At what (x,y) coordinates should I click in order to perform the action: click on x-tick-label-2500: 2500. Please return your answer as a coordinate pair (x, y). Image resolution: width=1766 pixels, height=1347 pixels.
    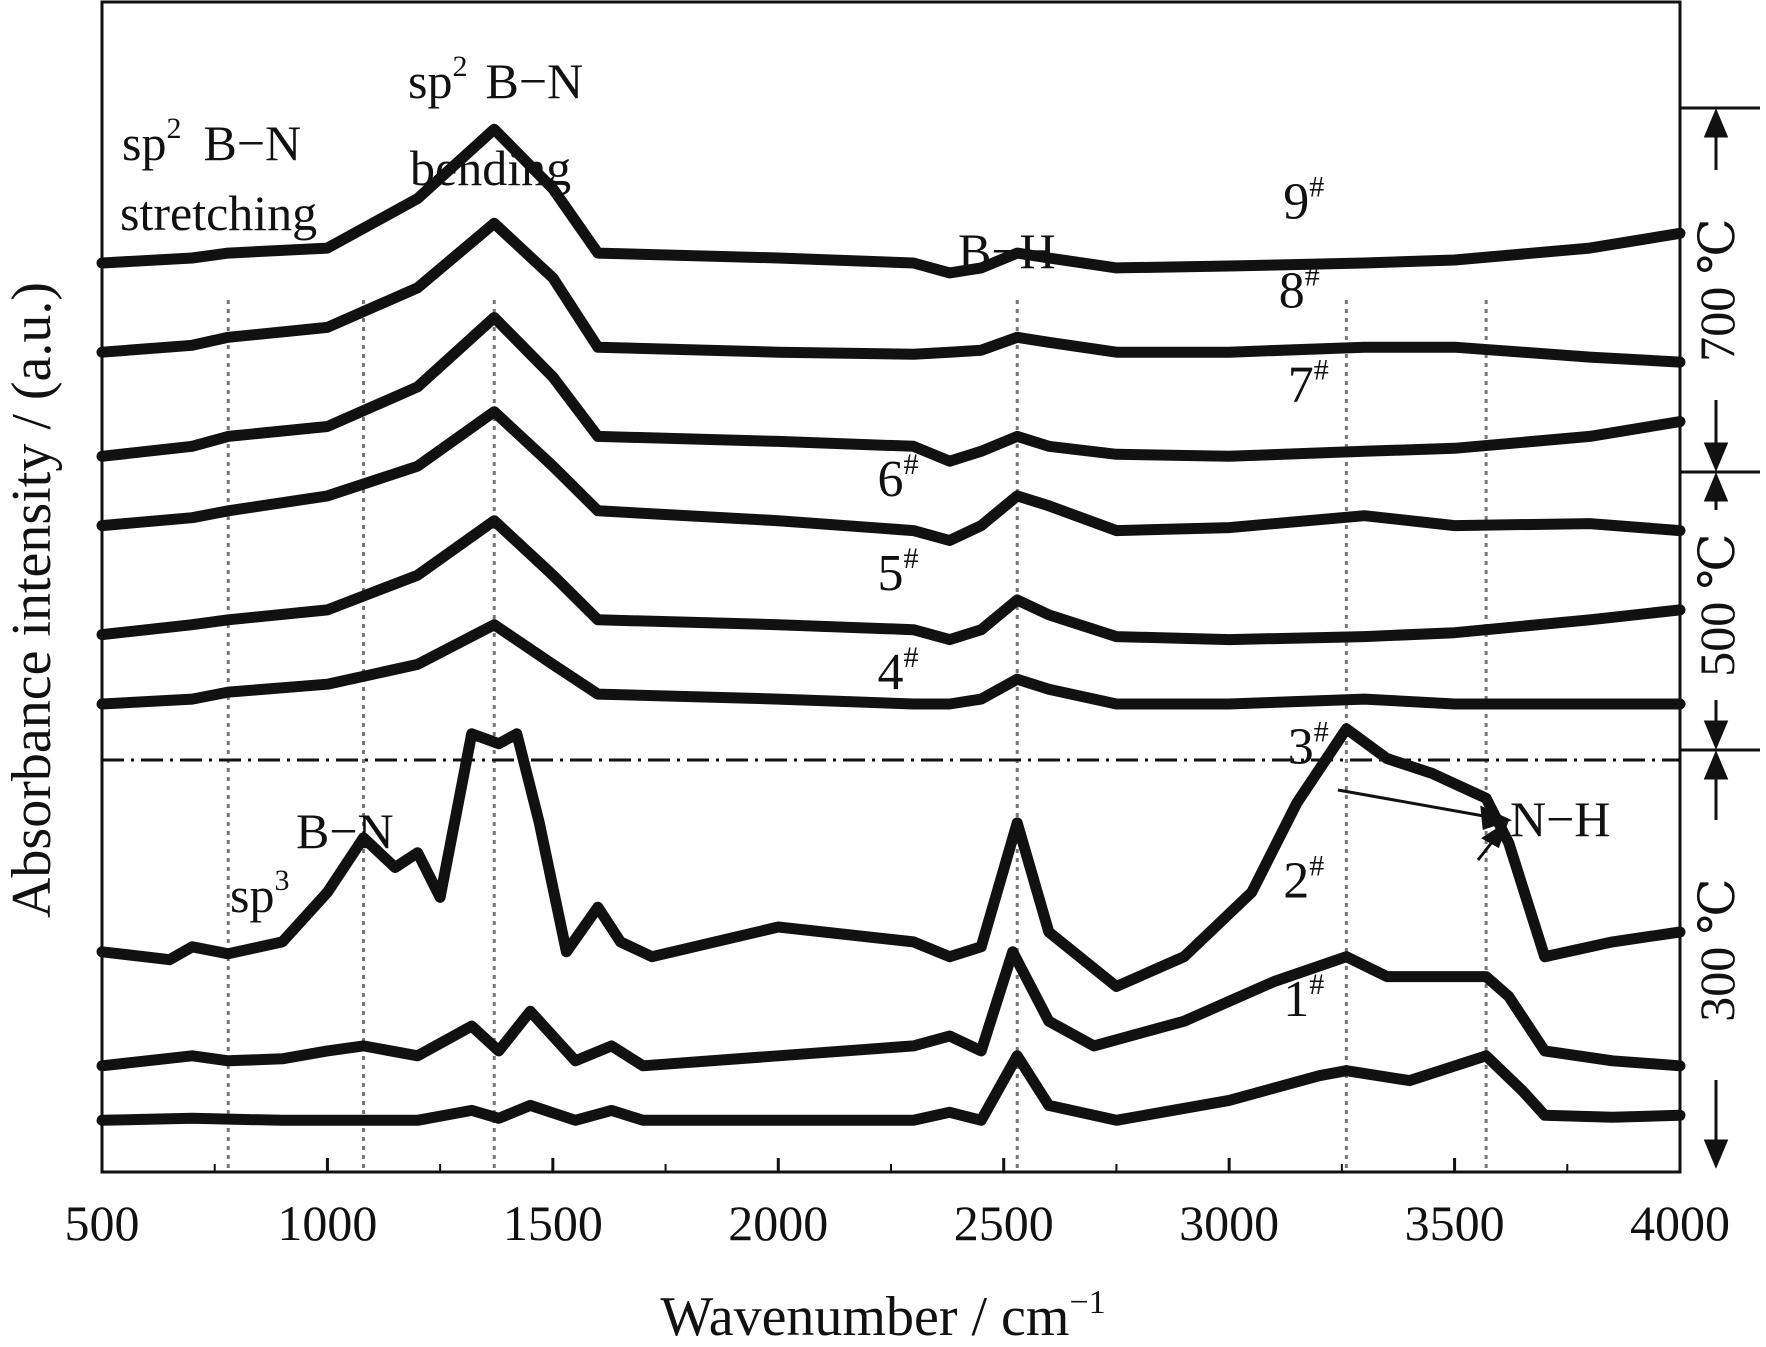
    Looking at the image, I should click on (1004, 1223).